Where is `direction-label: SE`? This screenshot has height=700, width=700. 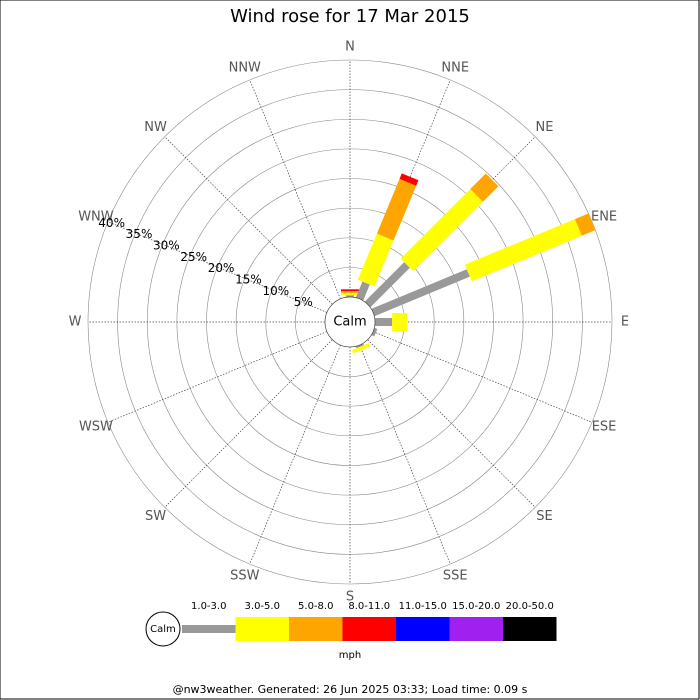
direction-label: SE is located at coordinates (544, 516).